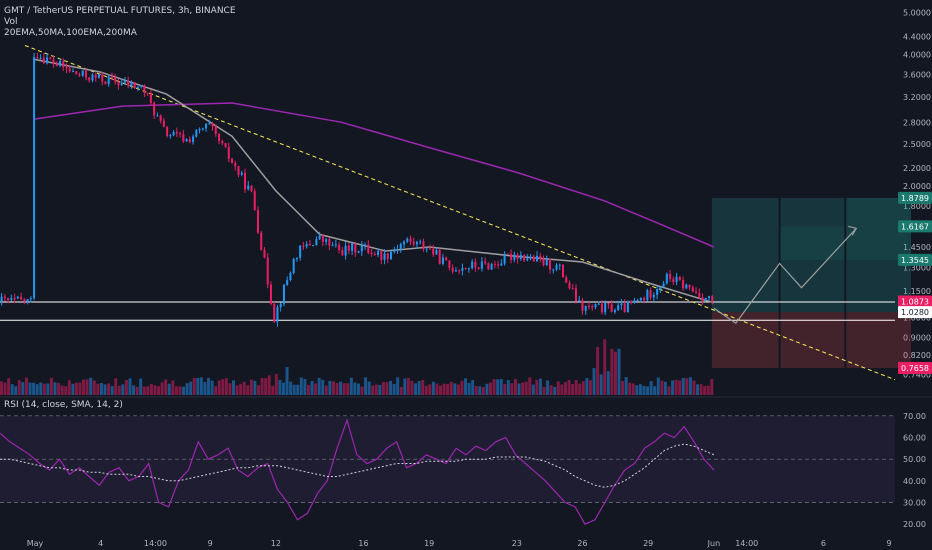 Image resolution: width=932 pixels, height=550 pixels. Describe the element at coordinates (917, 144) in the screenshot. I see `price-tick-label: 2.5000` at that location.